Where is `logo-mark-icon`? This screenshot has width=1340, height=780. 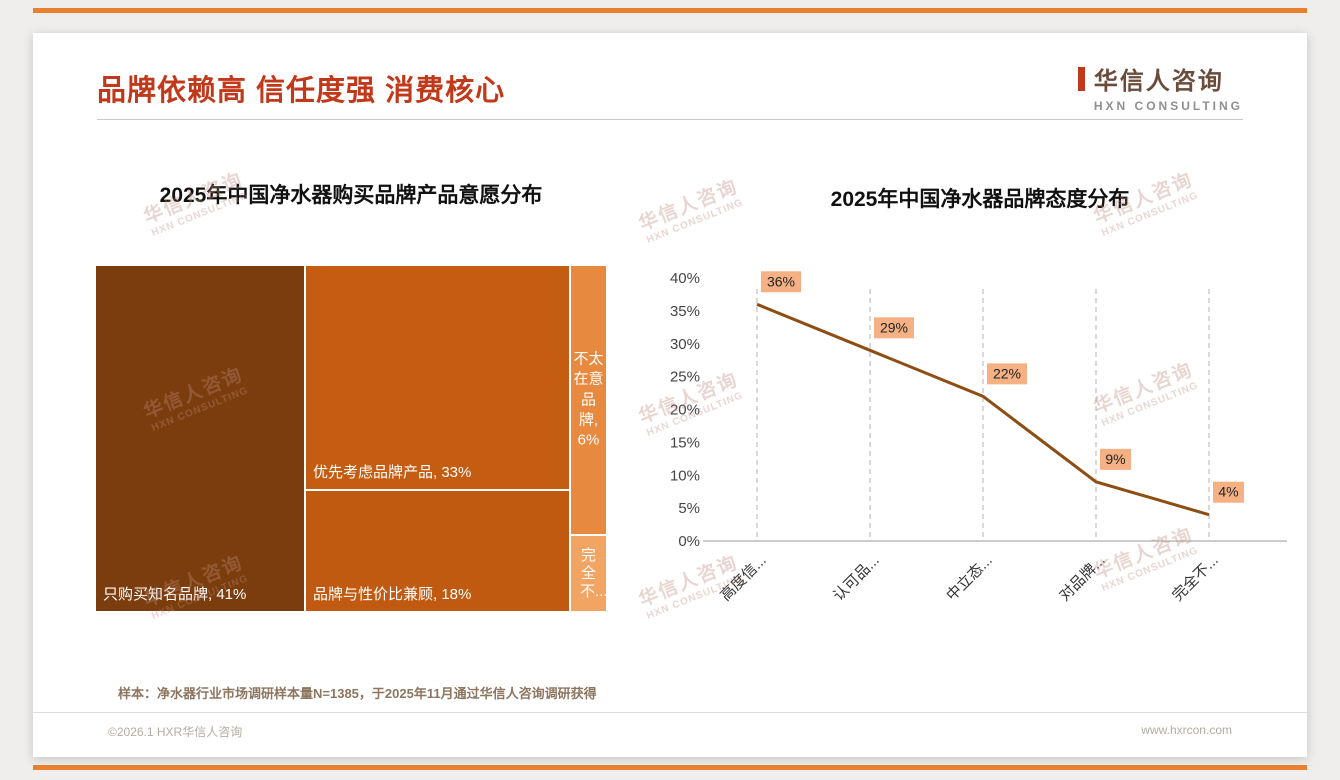
logo-mark-icon is located at coordinates (1081, 78).